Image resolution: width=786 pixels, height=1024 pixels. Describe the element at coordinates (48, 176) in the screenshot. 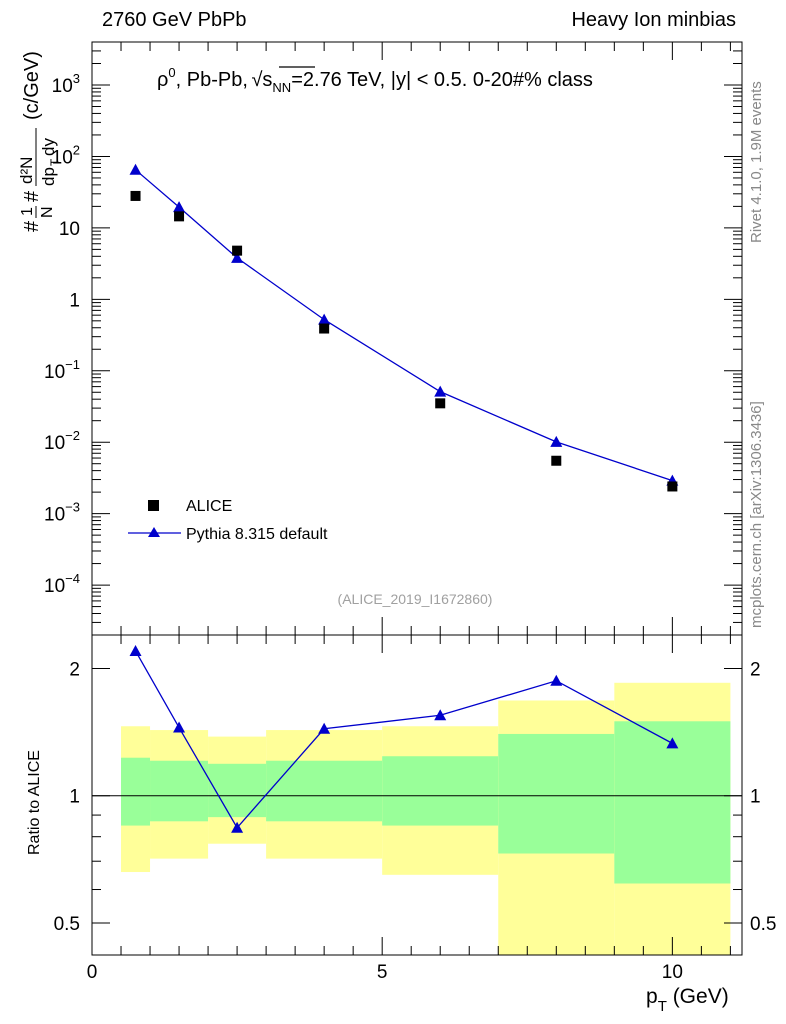

I see `svg-text: dp` at that location.